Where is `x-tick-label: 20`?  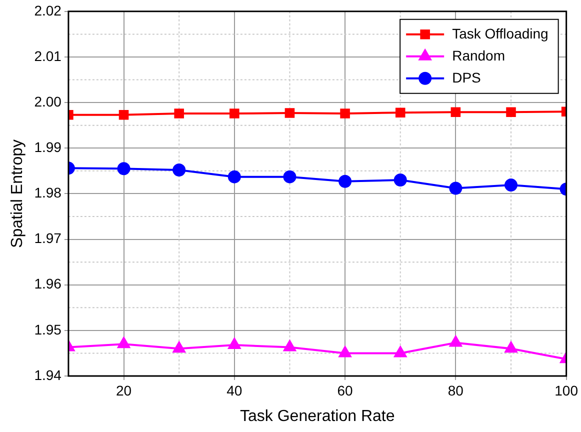
x-tick-label: 20 is located at coordinates (124, 390).